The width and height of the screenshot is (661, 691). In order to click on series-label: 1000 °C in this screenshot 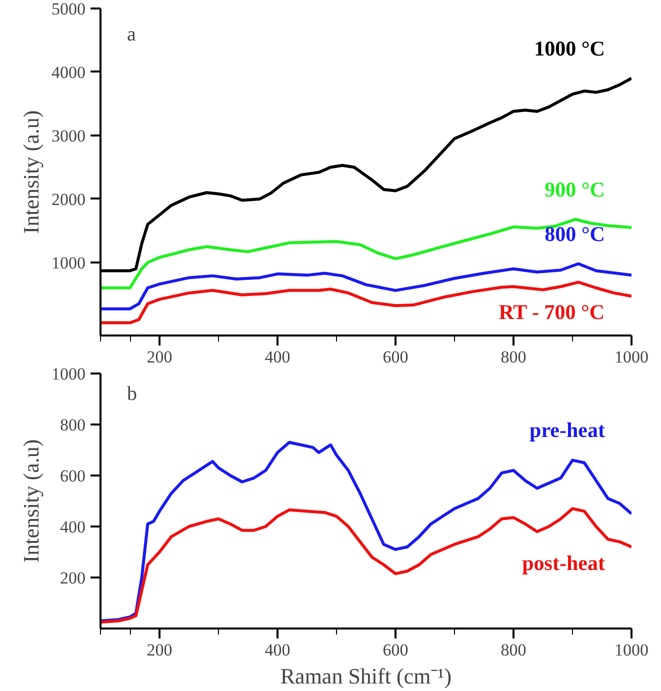, I will do `click(569, 48)`.